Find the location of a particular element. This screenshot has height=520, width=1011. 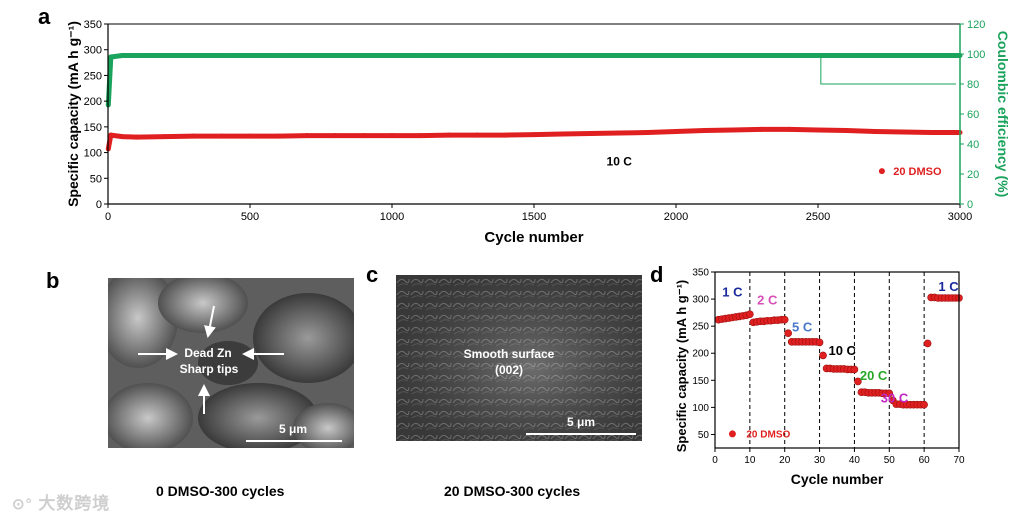

y-tick-label: 350 is located at coordinates (93, 25).